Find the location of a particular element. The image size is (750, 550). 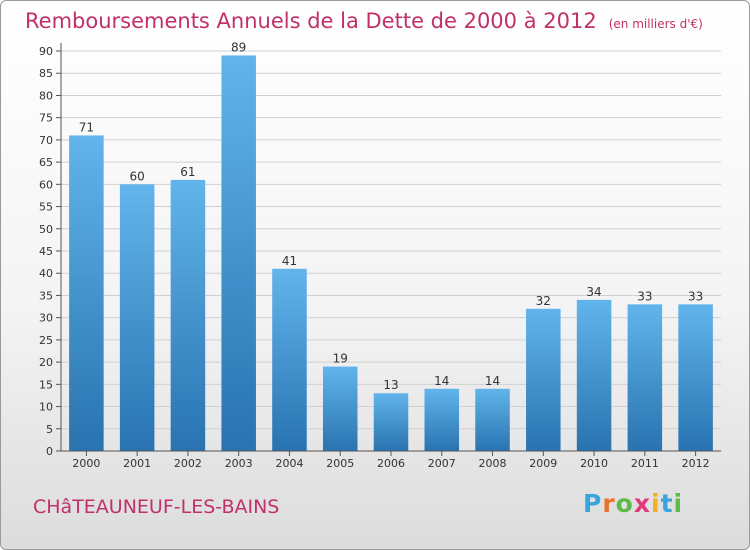

y-tick-label: 10 is located at coordinates (46, 407).